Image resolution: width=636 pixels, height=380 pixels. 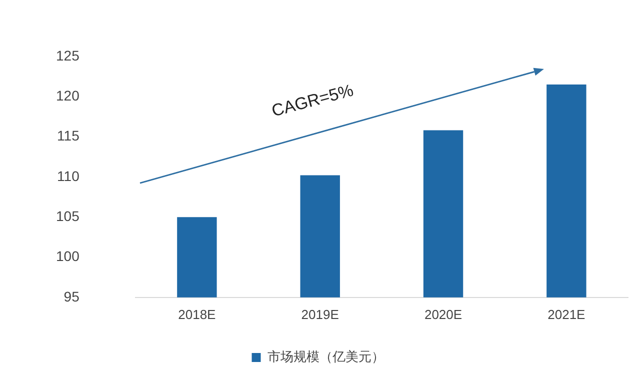 I want to click on y-tick-label: 100, so click(x=68, y=256).